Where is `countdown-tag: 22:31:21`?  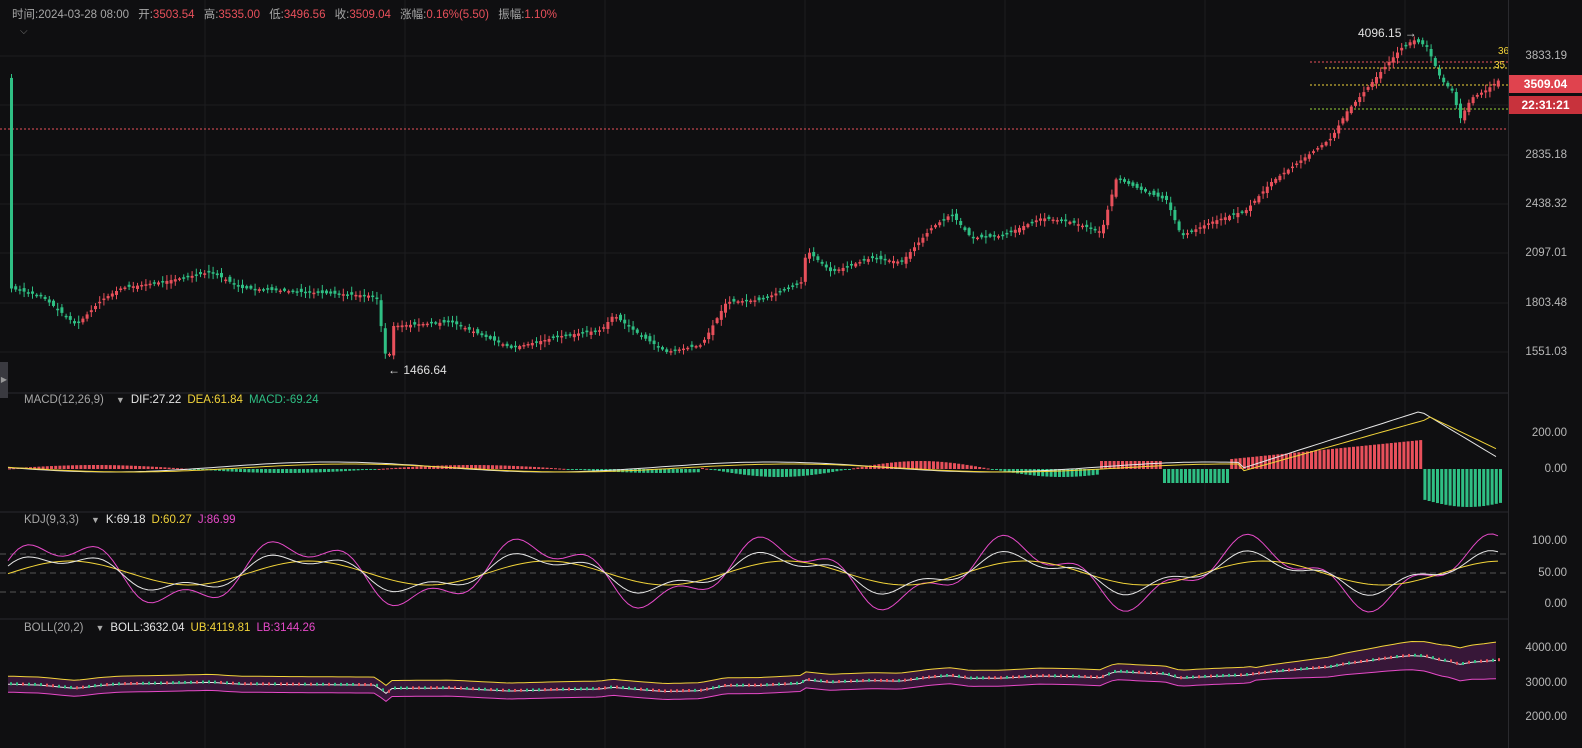
countdown-tag: 22:31:21 is located at coordinates (1545, 105).